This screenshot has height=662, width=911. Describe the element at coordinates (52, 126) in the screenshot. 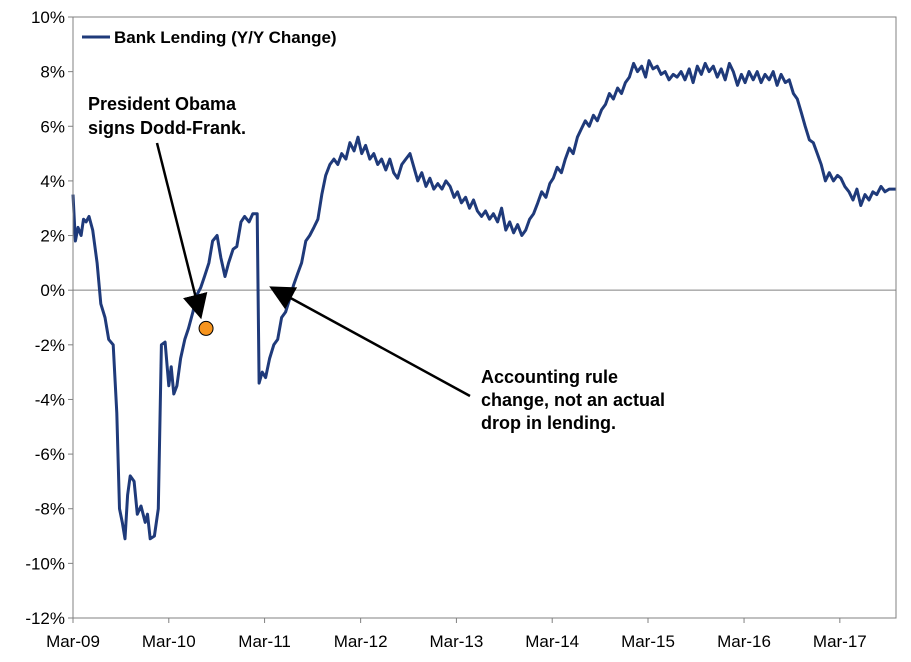

I see `y-tick-label: 6%` at that location.